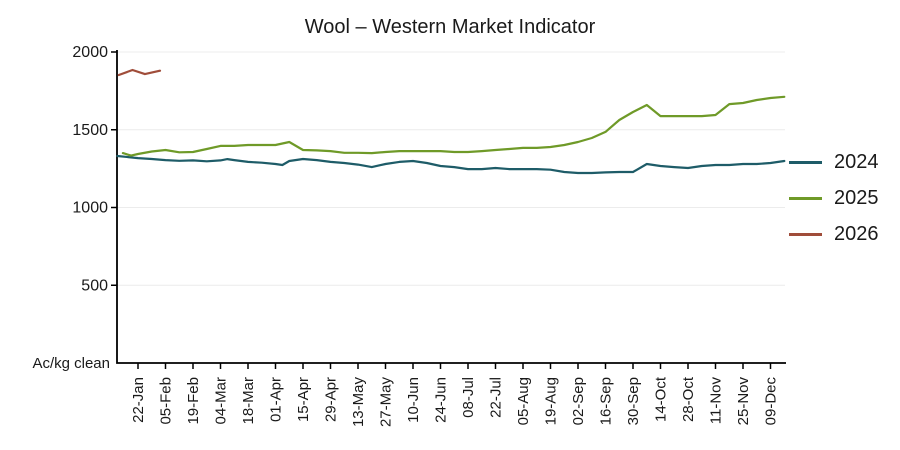  What do you see at coordinates (743, 401) in the screenshot?
I see `x-tick-label: 25-Nov` at bounding box center [743, 401].